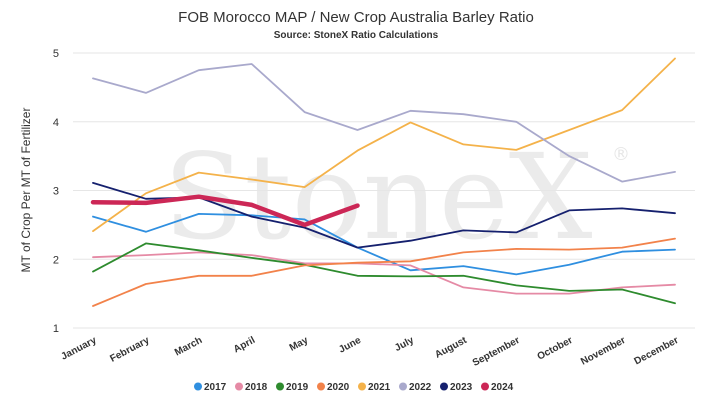 The width and height of the screenshot is (713, 418). Describe the element at coordinates (215, 387) in the screenshot. I see `legend-label-2017: 2017` at that location.